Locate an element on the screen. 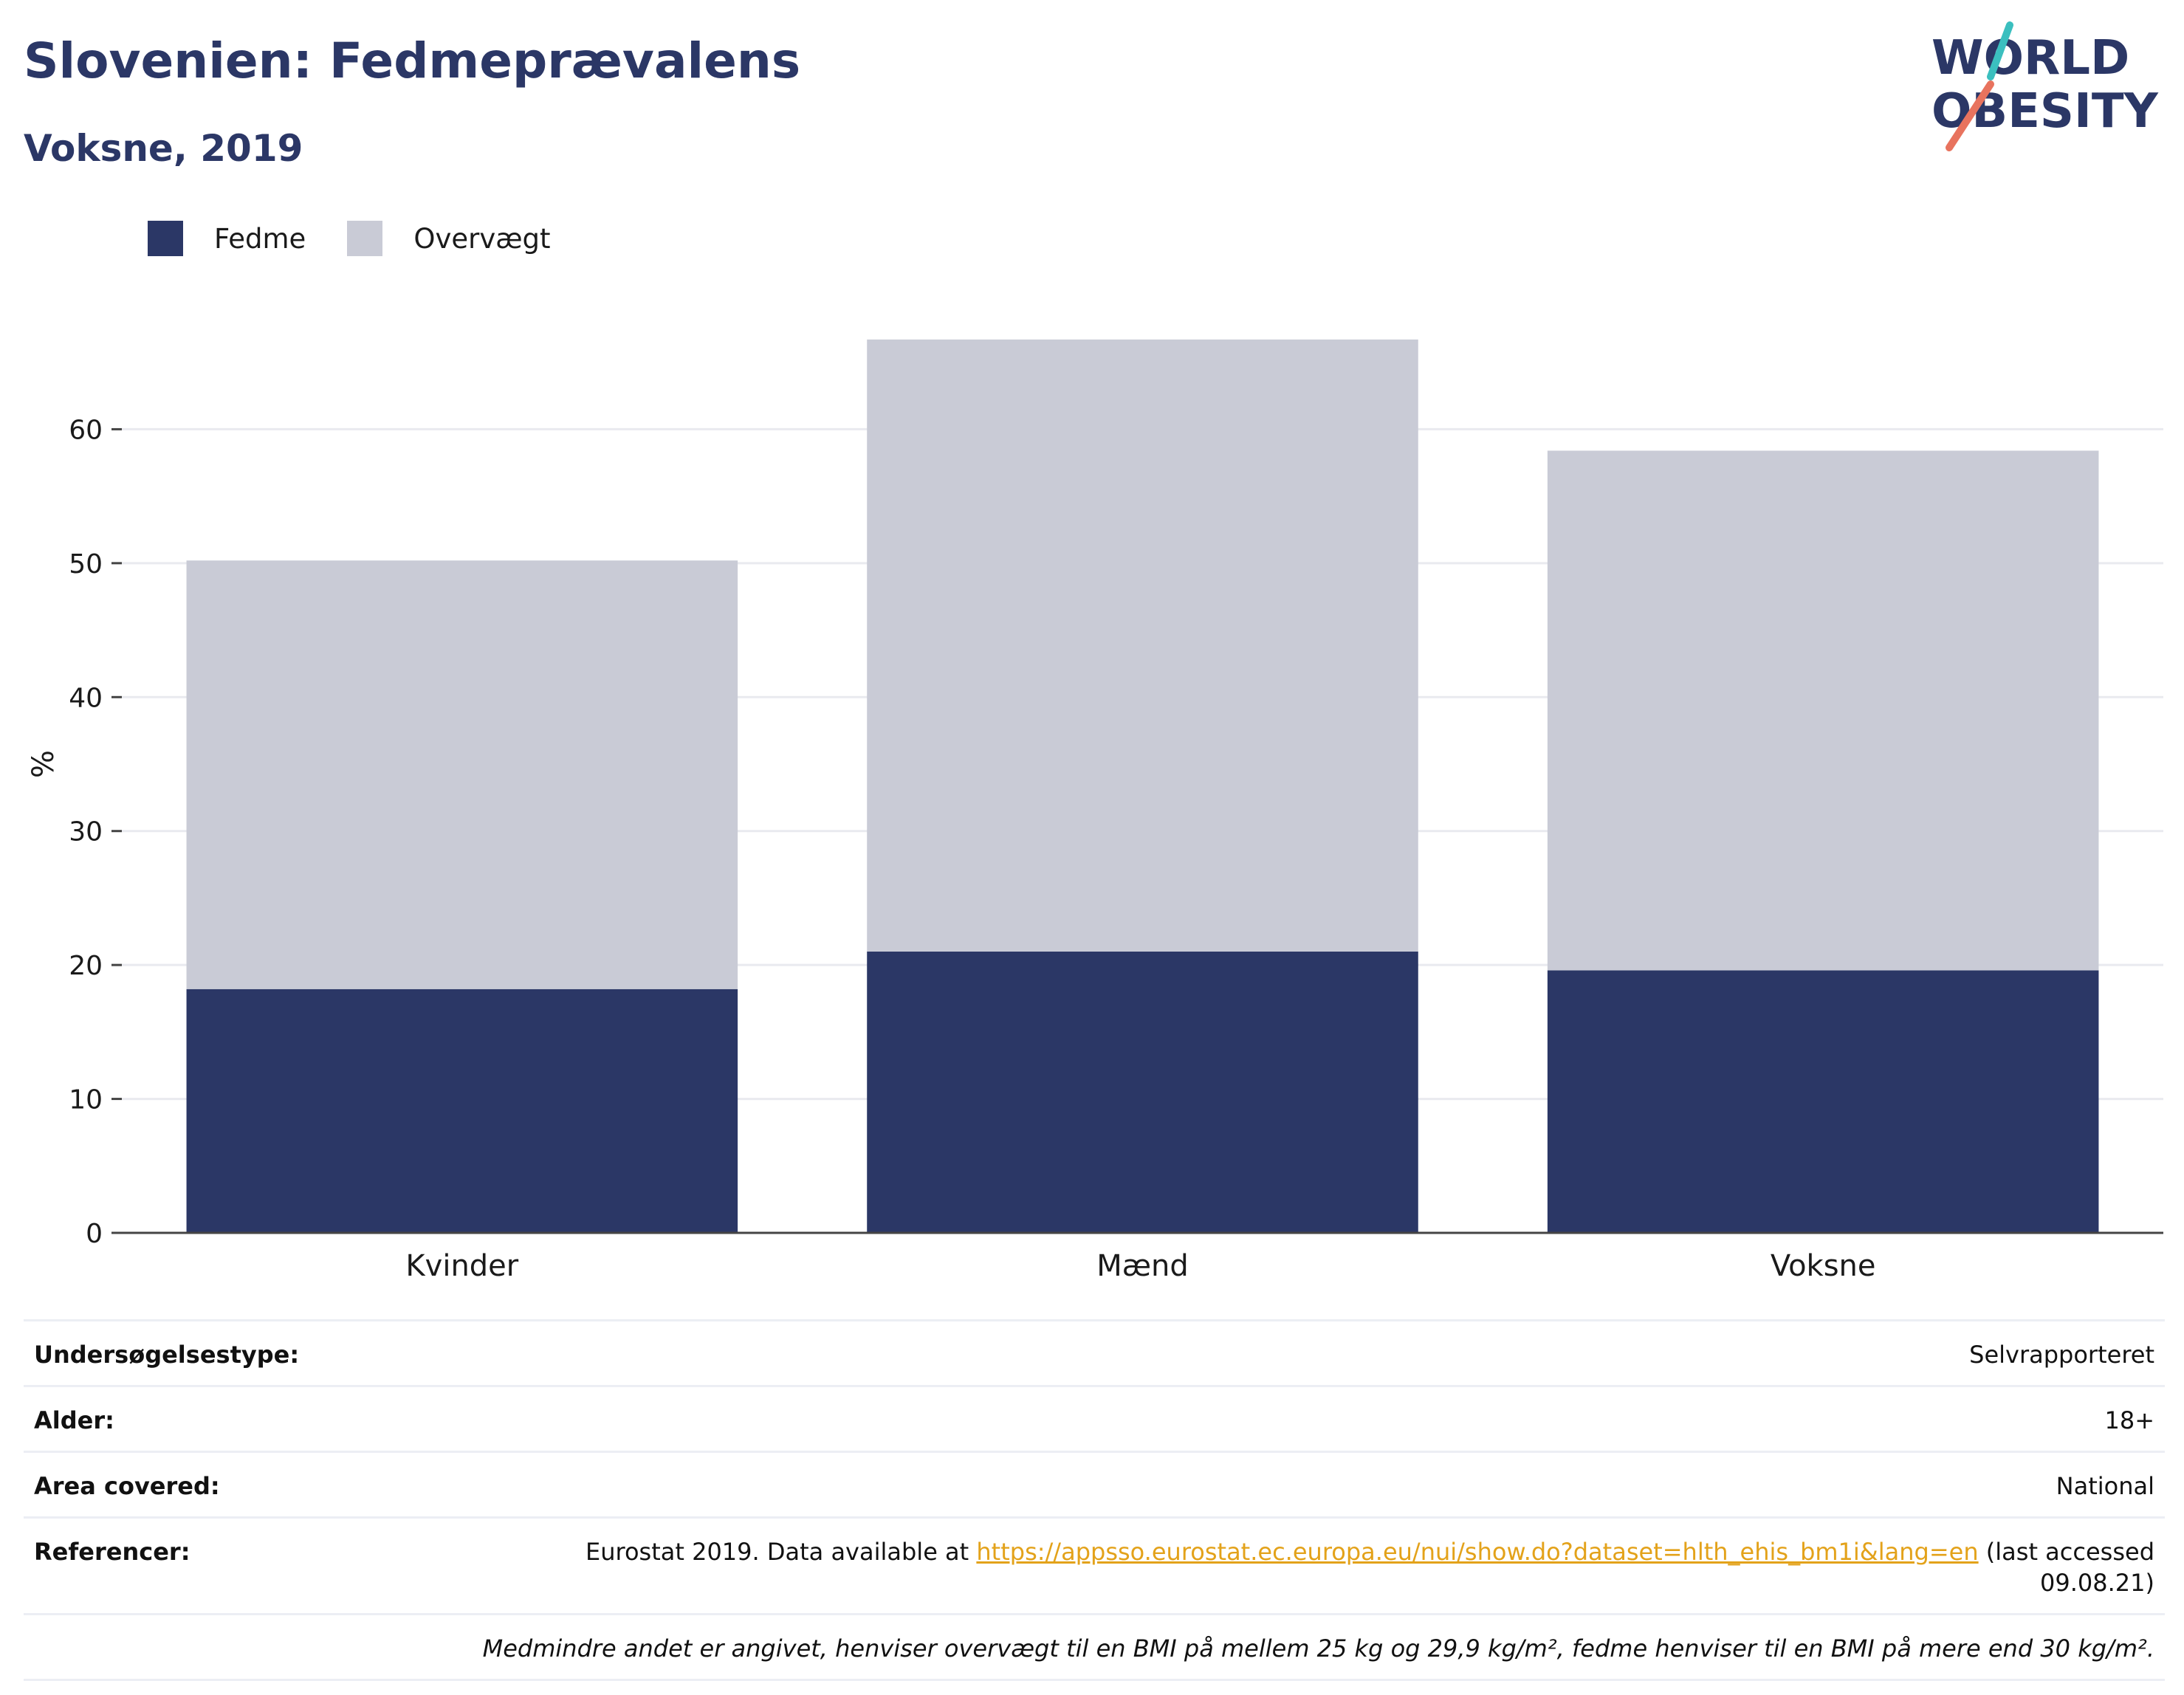 The width and height of the screenshot is (2184, 1695). bar-mænd-fedme is located at coordinates (1143, 1092).